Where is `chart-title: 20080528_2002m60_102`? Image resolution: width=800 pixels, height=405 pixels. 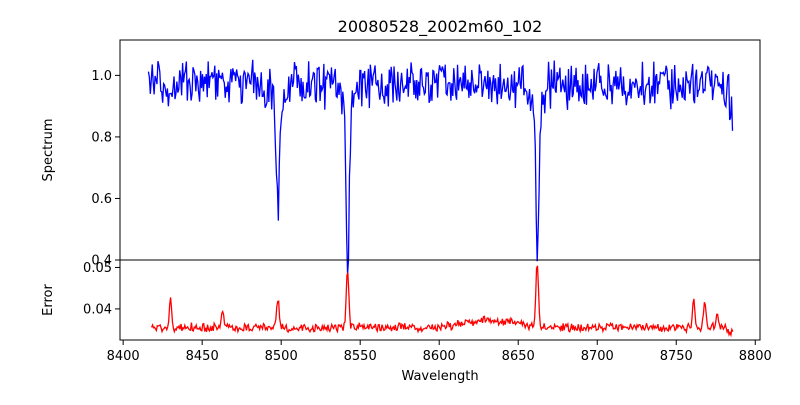 chart-title: 20080528_2002m60_102 is located at coordinates (440, 27).